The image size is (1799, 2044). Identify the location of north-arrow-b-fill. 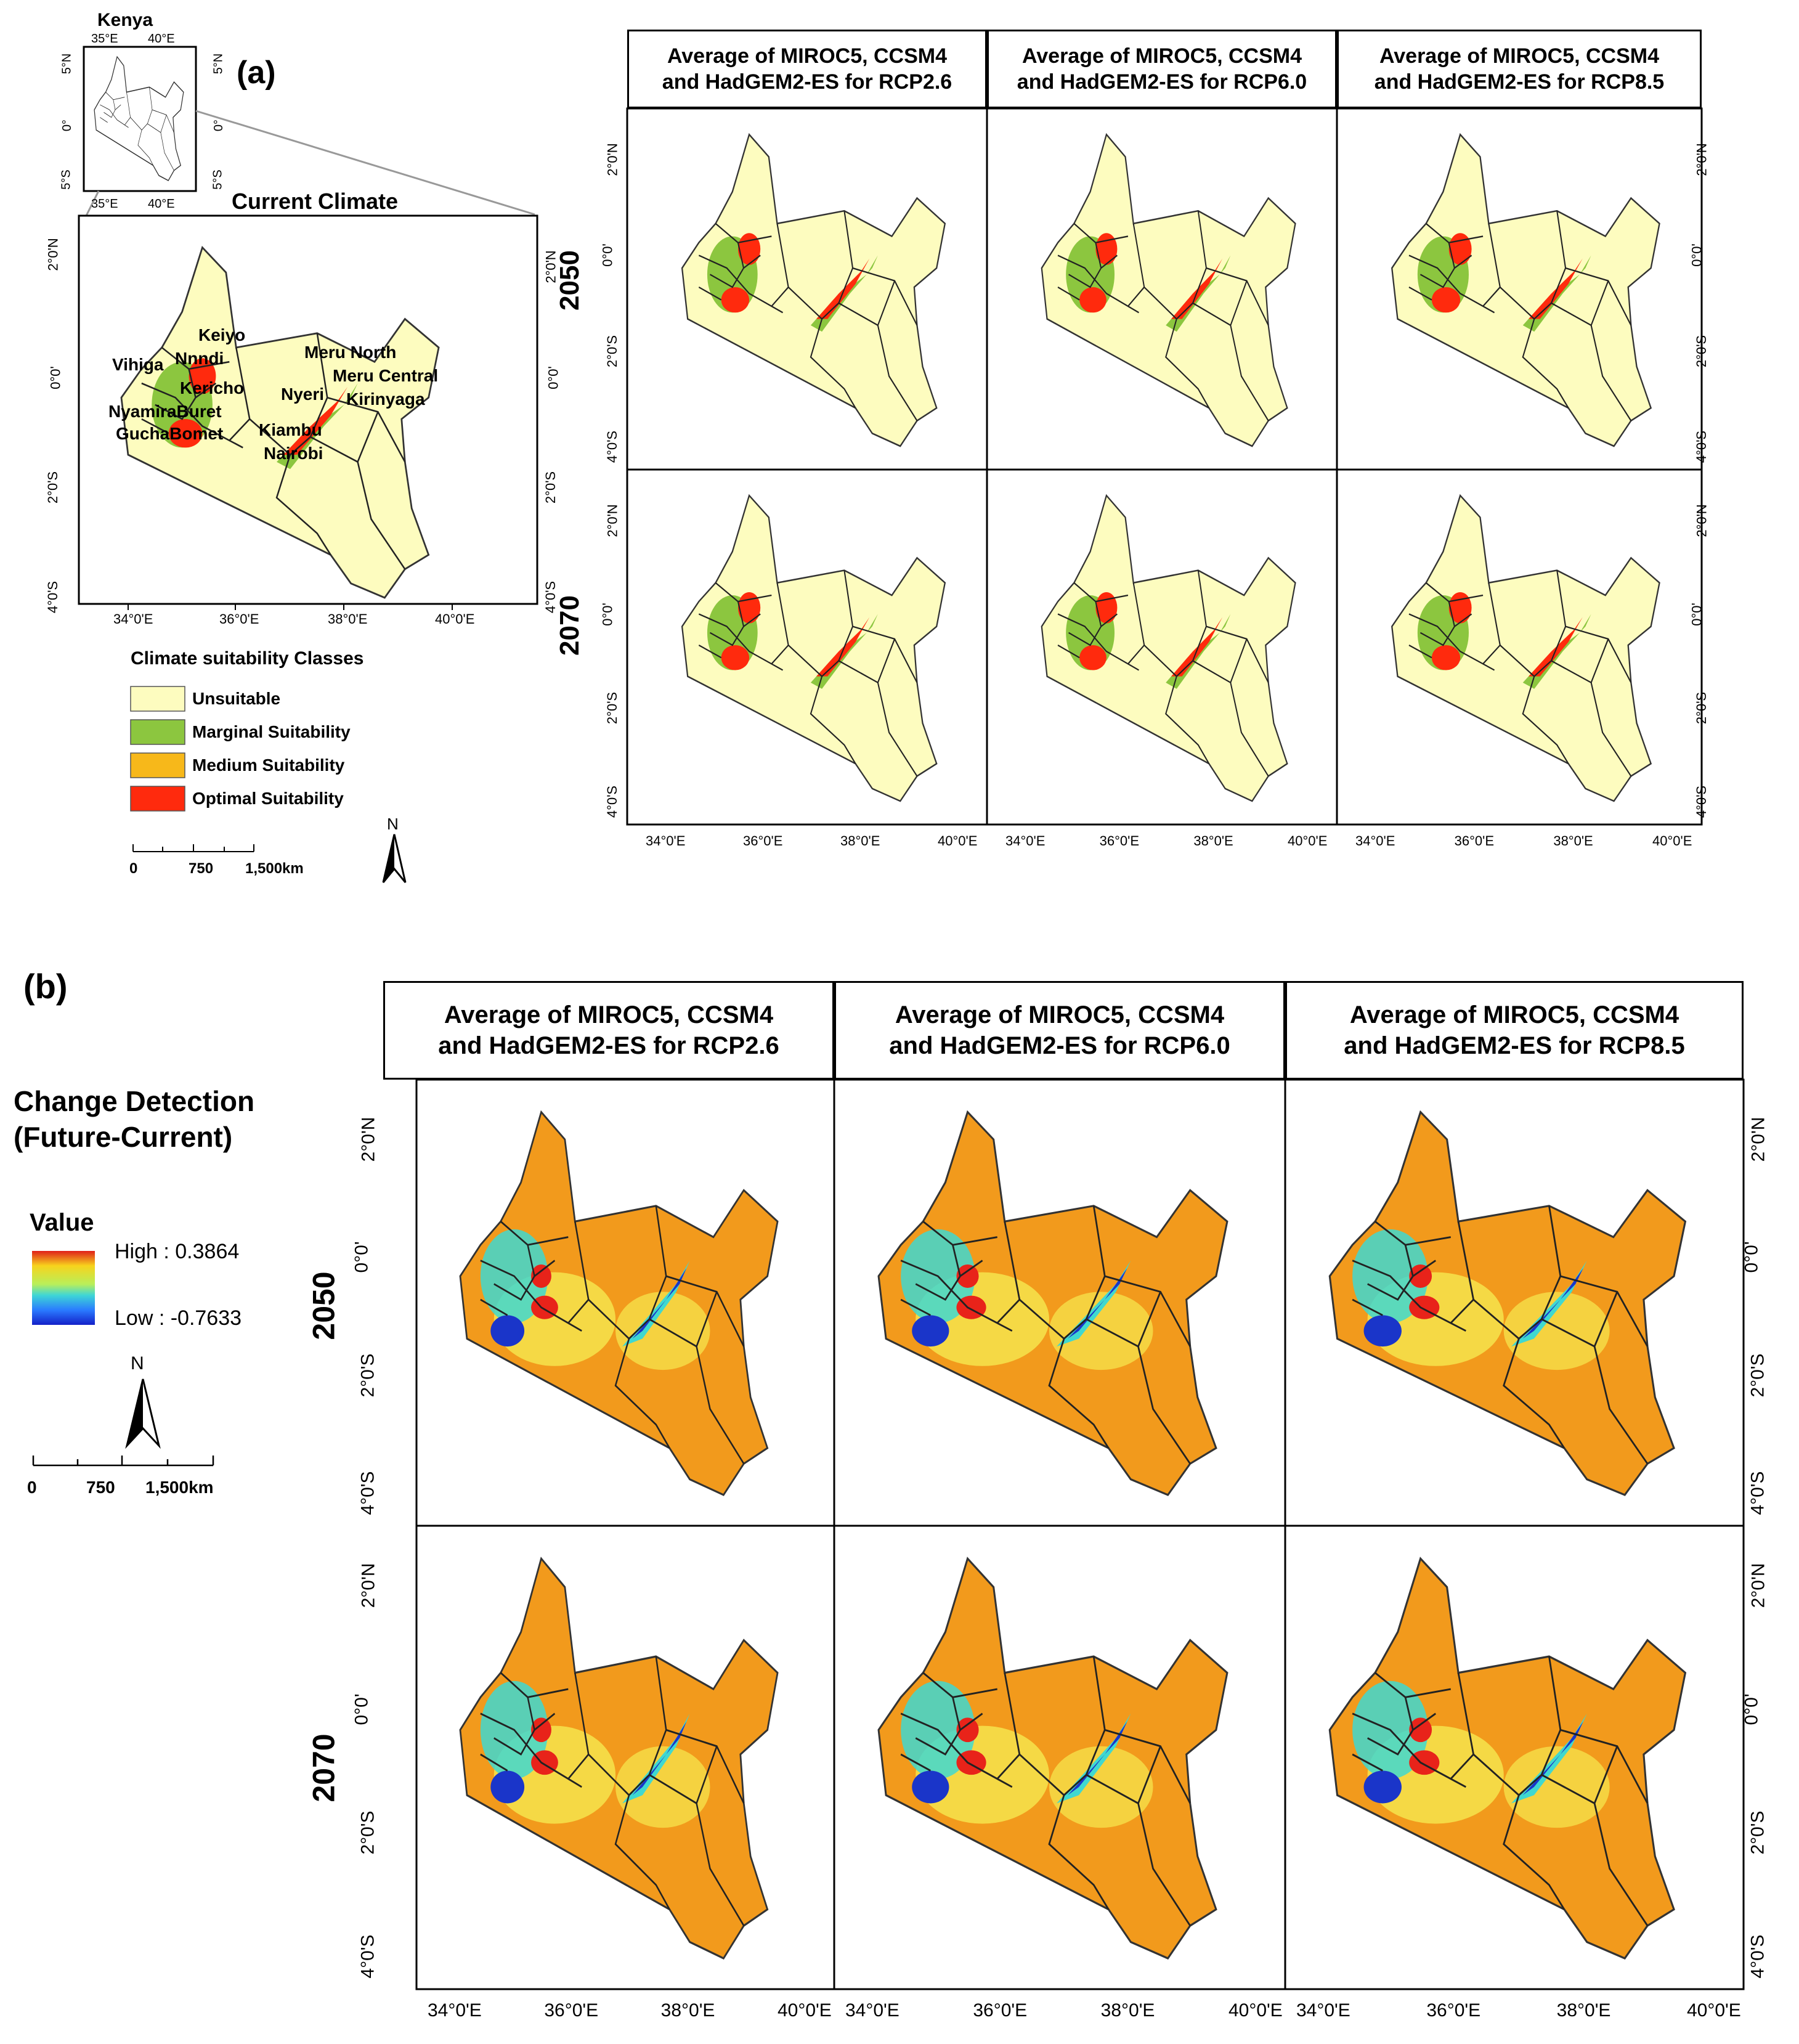
(135, 1413).